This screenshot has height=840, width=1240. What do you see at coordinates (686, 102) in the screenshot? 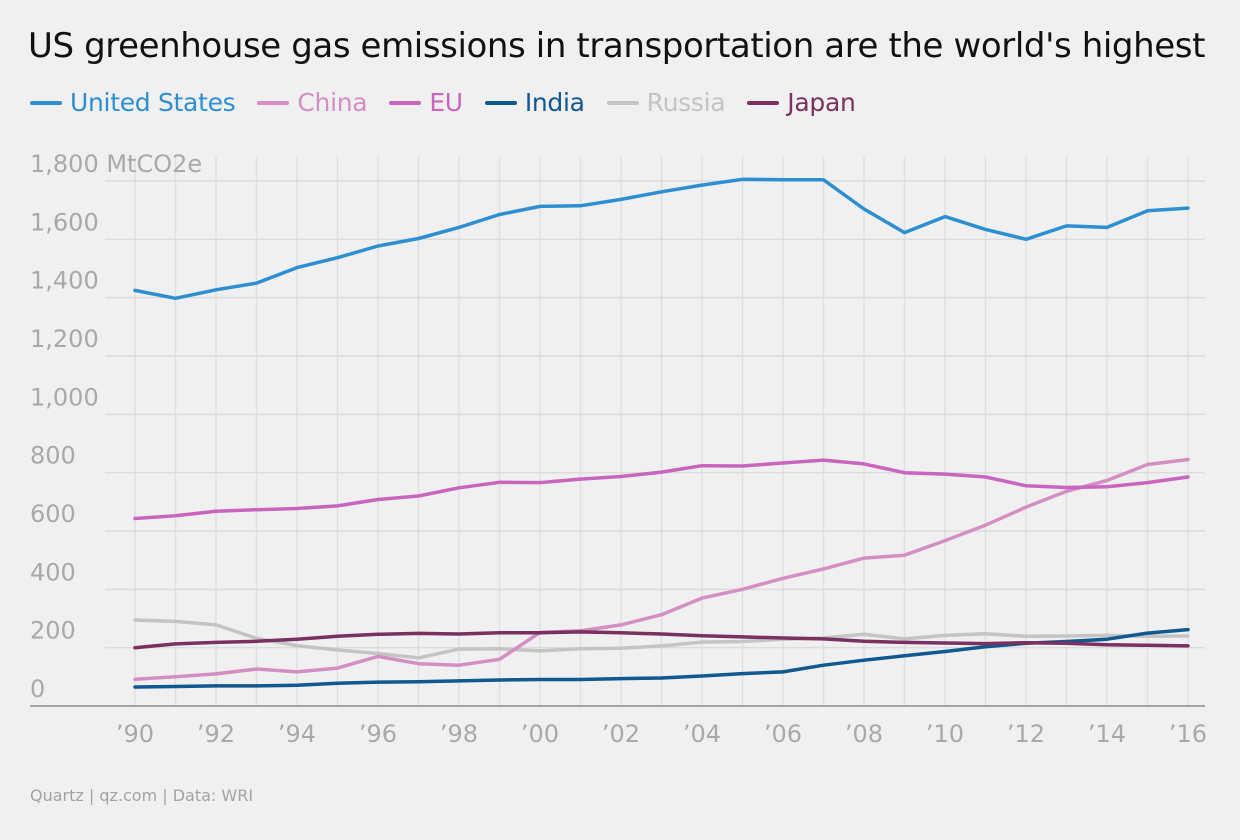
I see `legend-label-russia: Russia` at bounding box center [686, 102].